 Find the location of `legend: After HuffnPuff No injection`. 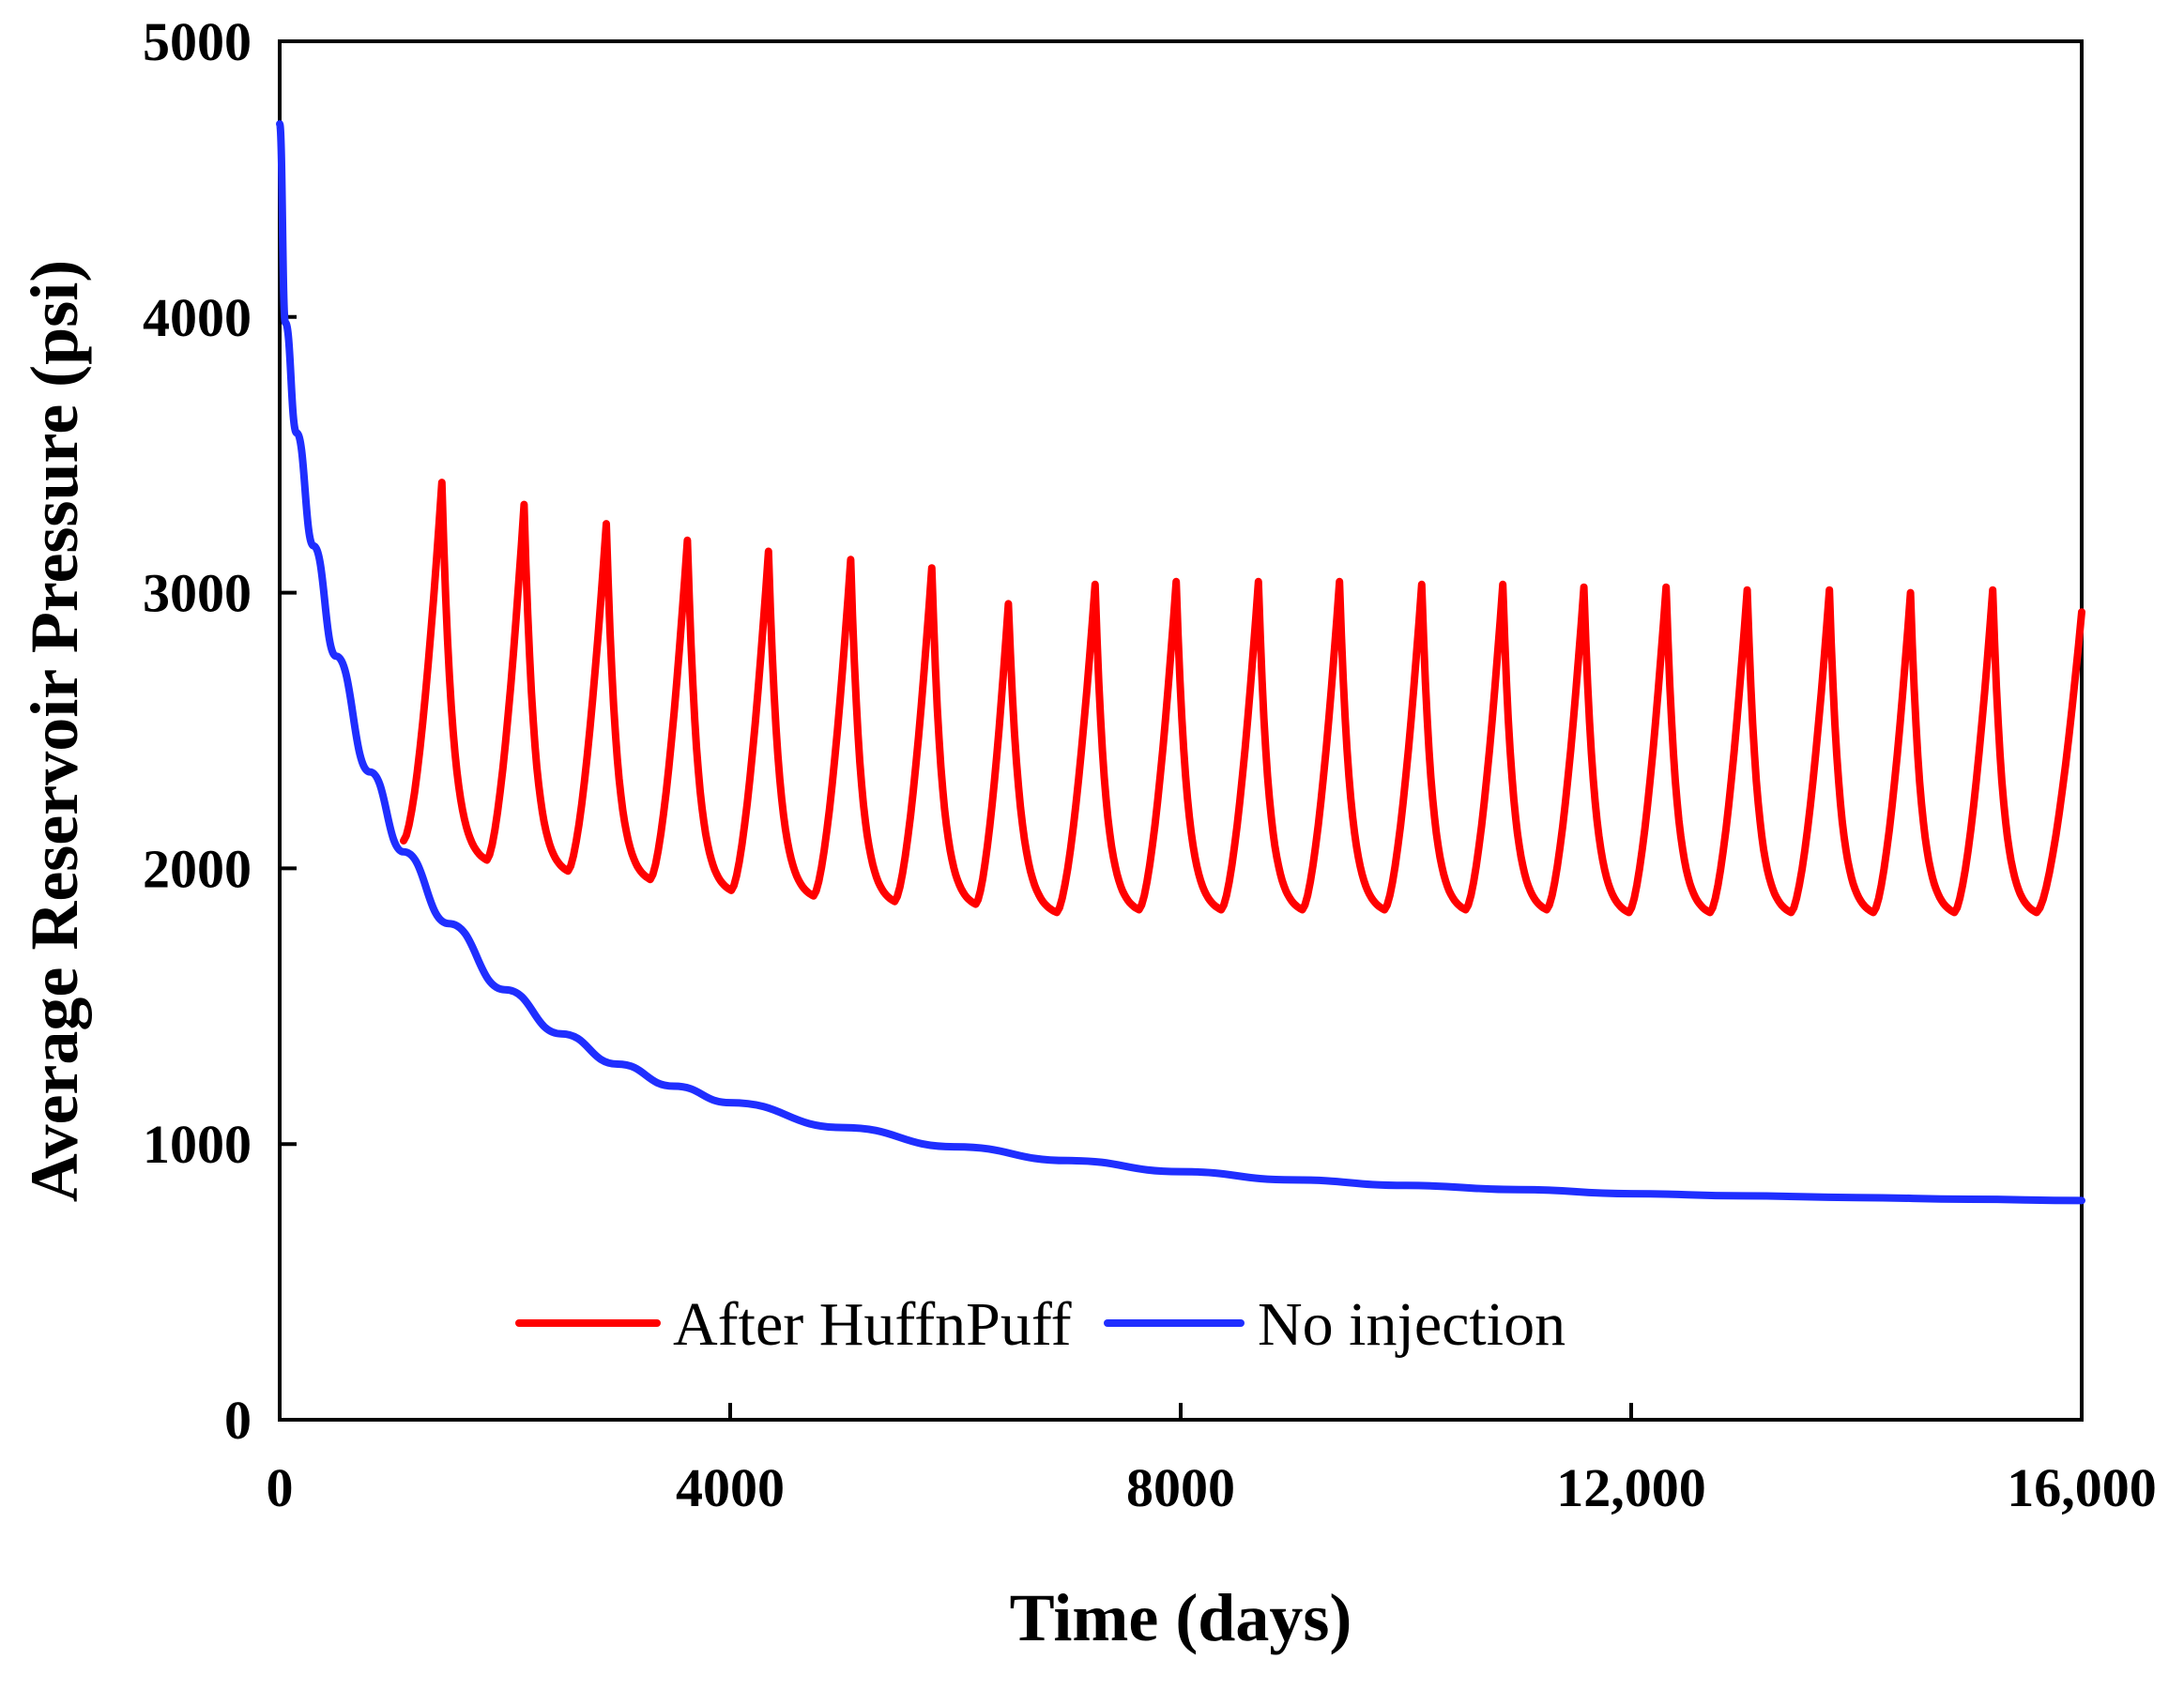

legend: After HuffnPuff No injection is located at coordinates (1040, 1325).